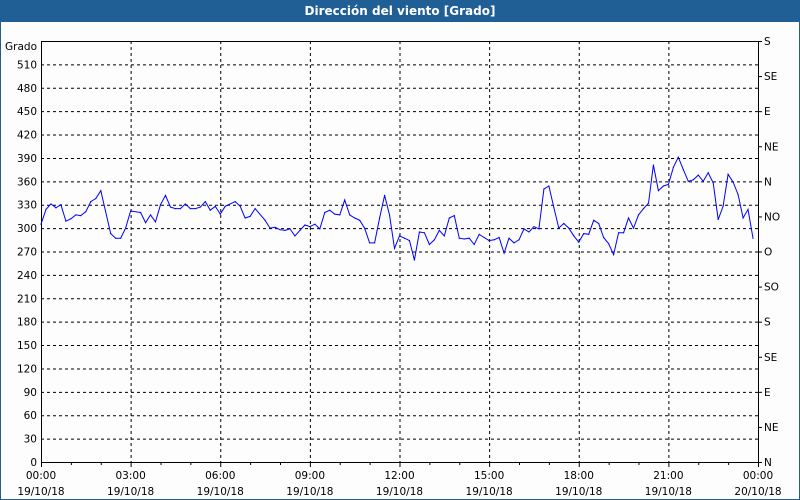 This screenshot has height=500, width=800. I want to click on y-tick-label: 450, so click(27, 112).